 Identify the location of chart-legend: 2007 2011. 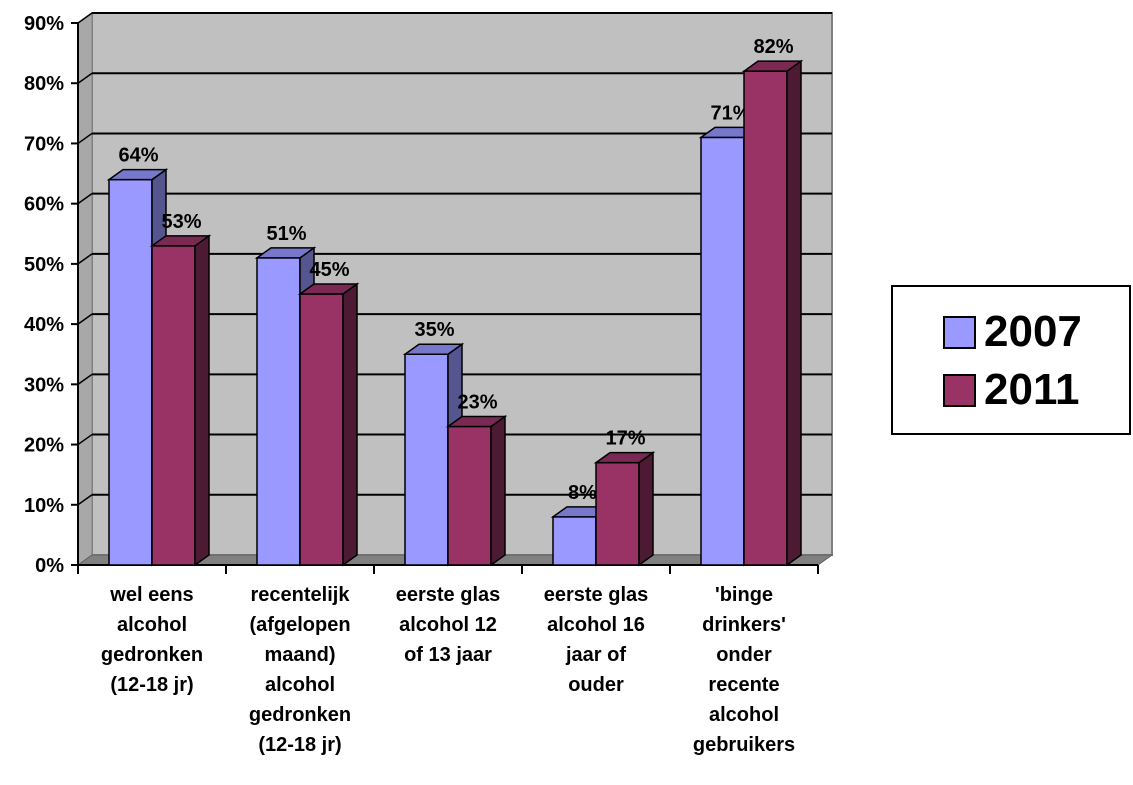
(1011, 360).